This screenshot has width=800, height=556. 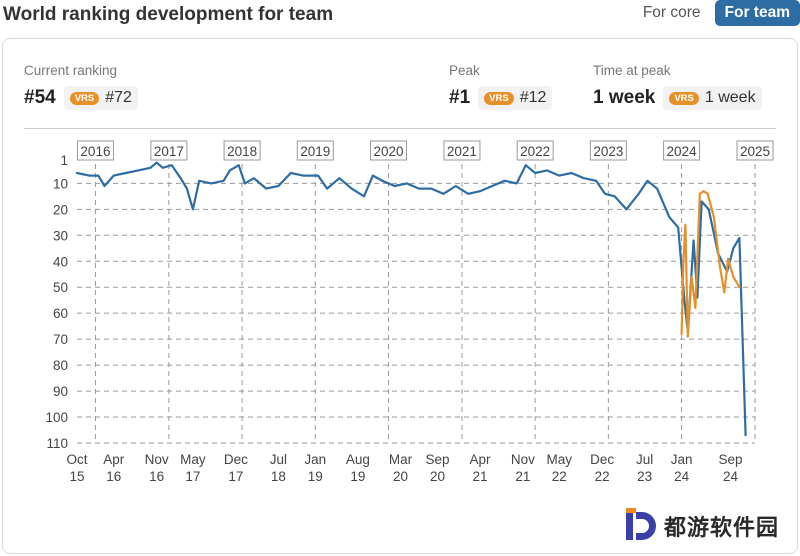 I want to click on current-vrs-value: #72, so click(x=118, y=97).